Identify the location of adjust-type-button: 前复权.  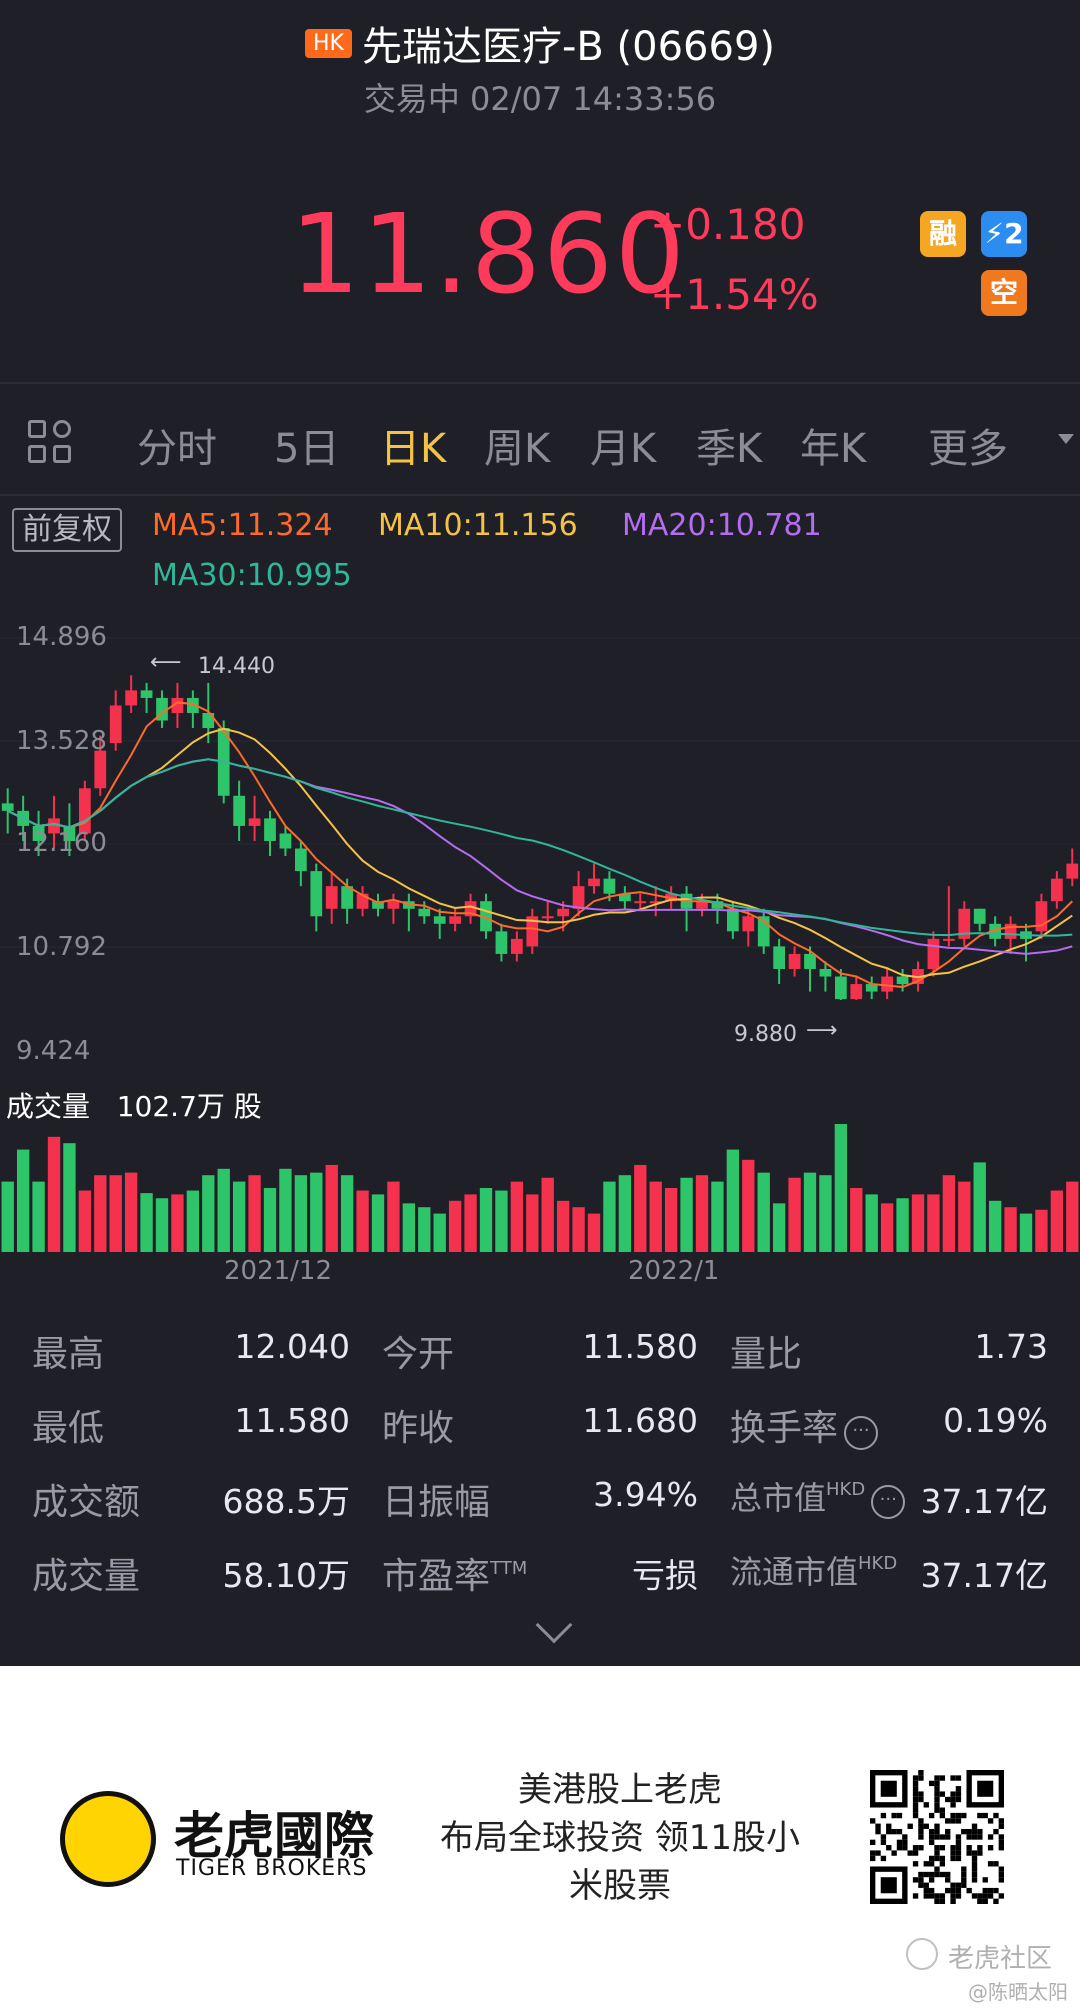
(67, 530).